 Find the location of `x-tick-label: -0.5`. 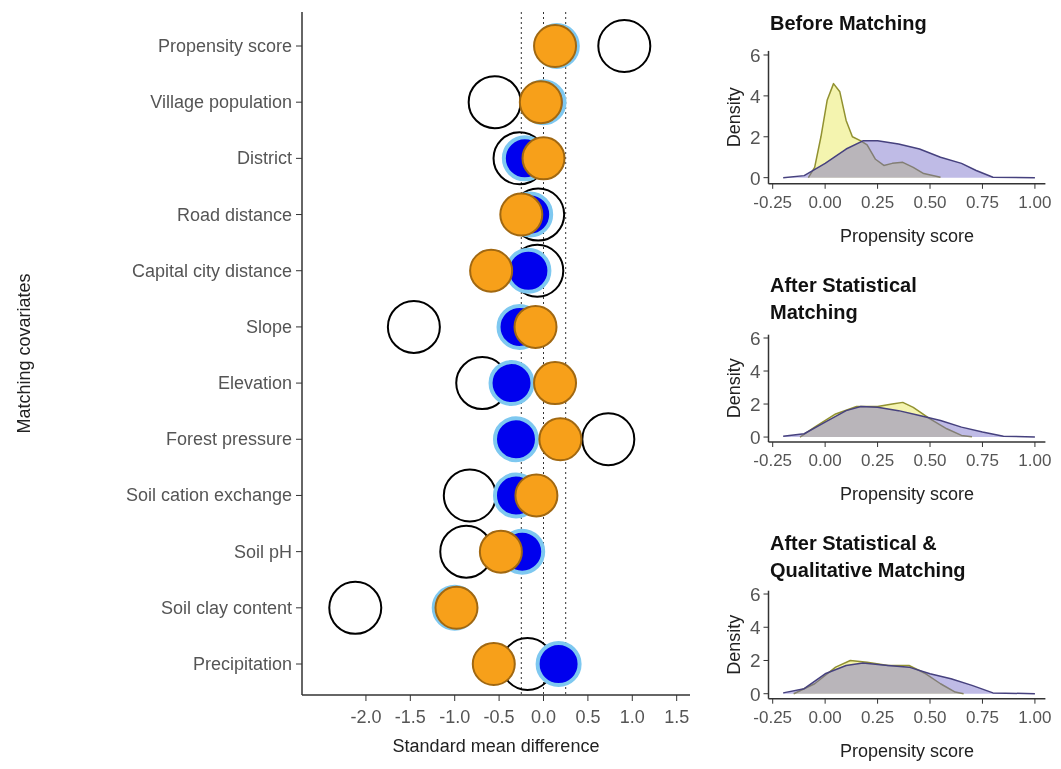

x-tick-label: -0.5 is located at coordinates (499, 717).